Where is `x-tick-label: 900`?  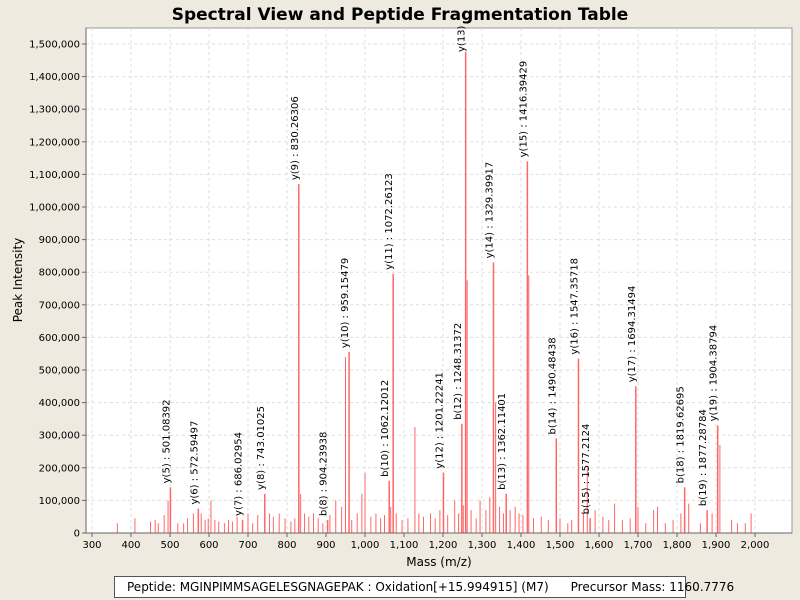 x-tick-label: 900 is located at coordinates (325, 545).